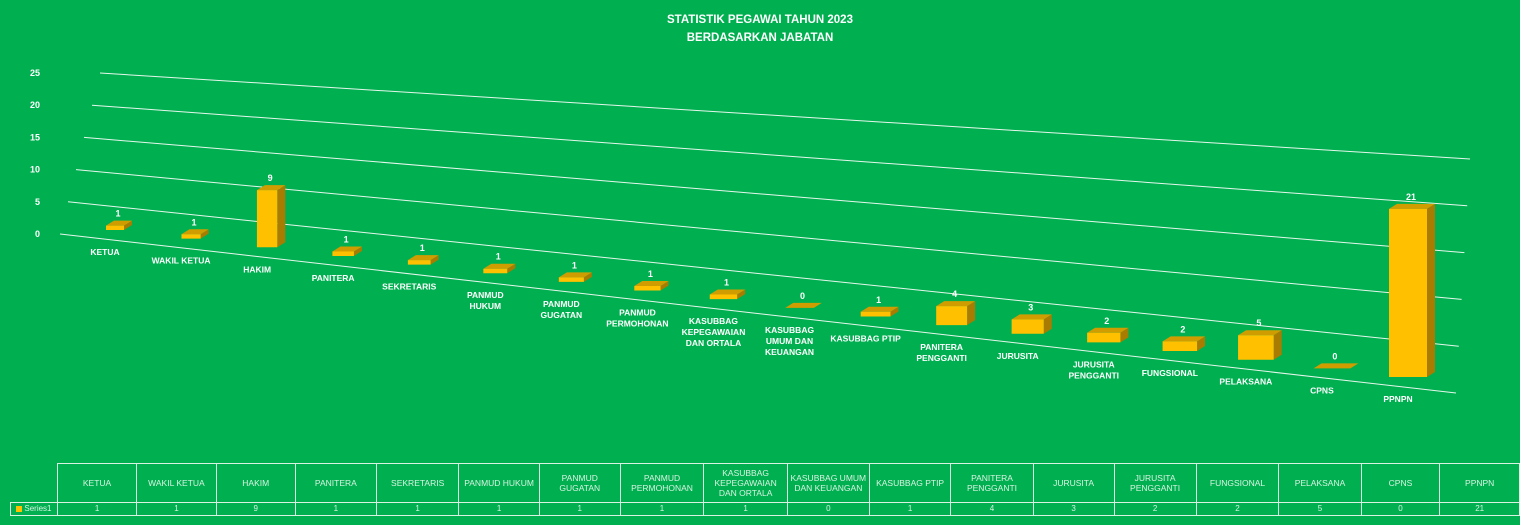 Image resolution: width=1520 pixels, height=525 pixels. Describe the element at coordinates (255, 483) in the screenshot. I see `data-table-header-cell: HAKIM` at that location.